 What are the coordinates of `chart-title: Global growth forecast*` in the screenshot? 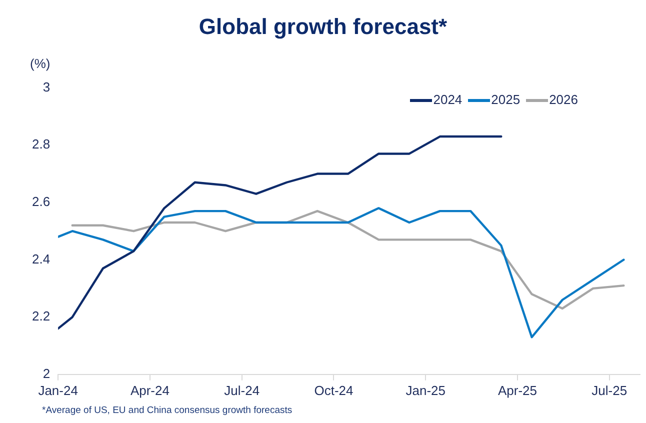 It's located at (323, 27).